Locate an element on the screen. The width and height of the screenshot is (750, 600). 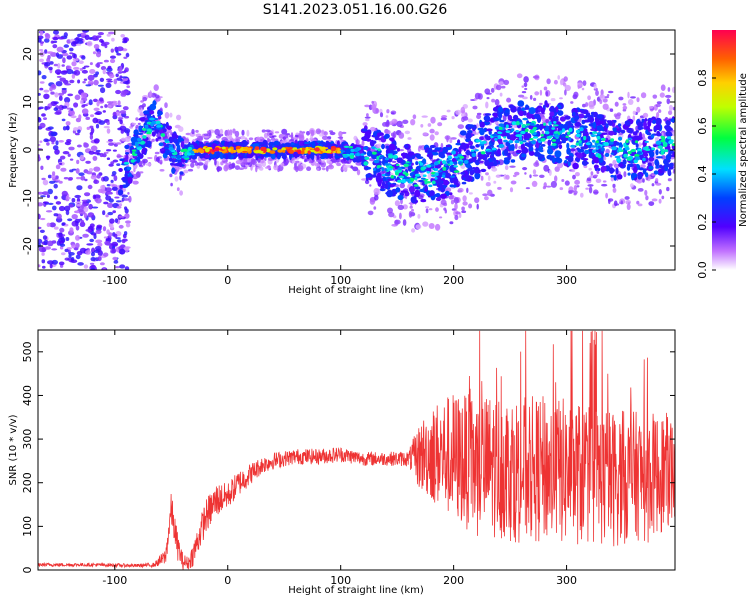
snr-xtick-label: 300 is located at coordinates (566, 580).